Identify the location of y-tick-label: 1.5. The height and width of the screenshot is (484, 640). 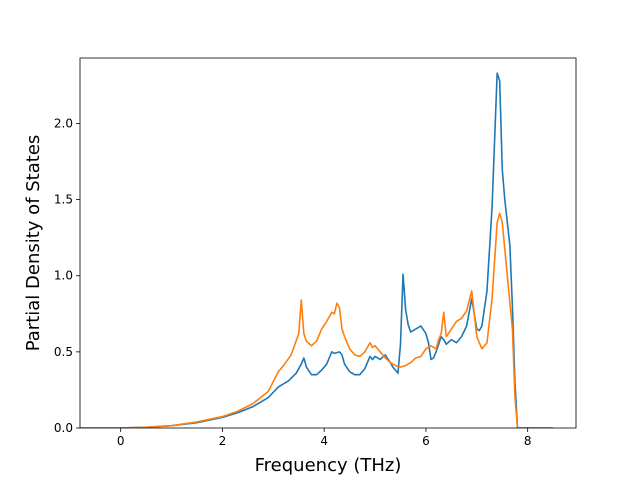
(63, 200).